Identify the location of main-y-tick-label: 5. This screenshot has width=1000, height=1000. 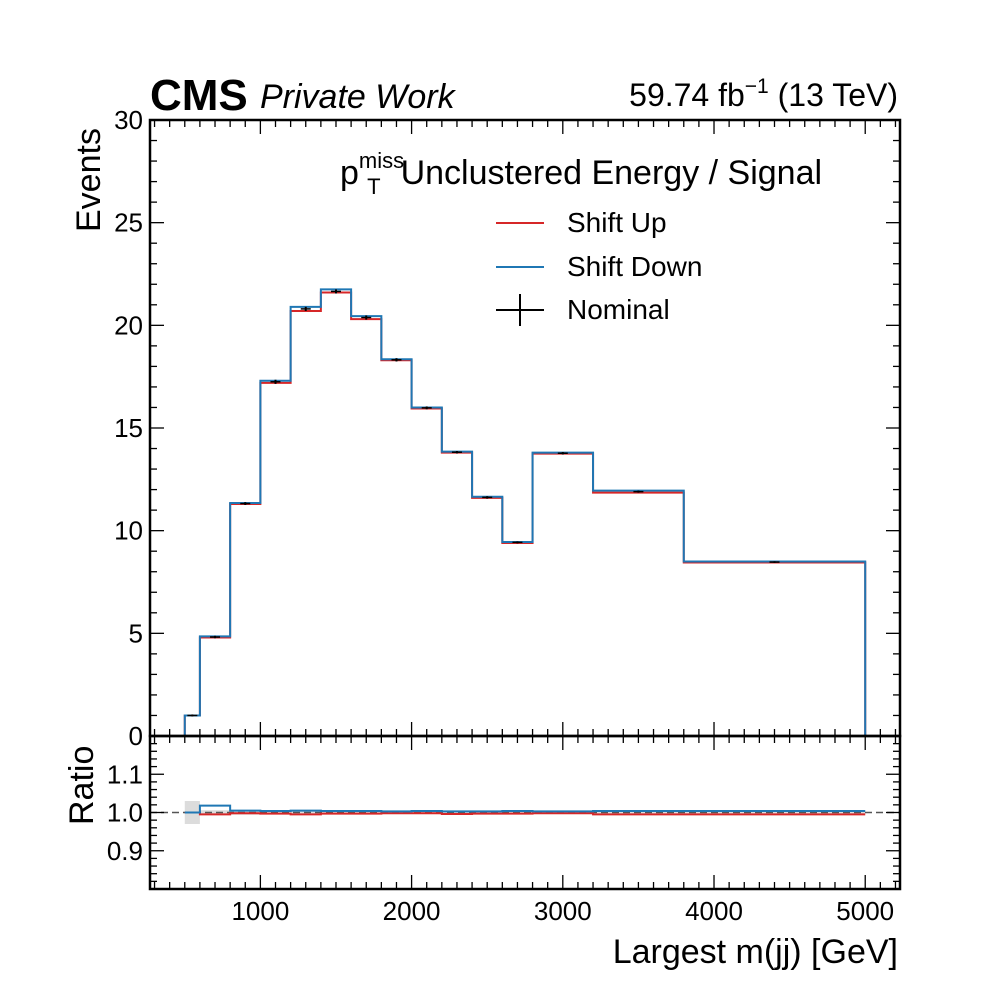
(136, 633).